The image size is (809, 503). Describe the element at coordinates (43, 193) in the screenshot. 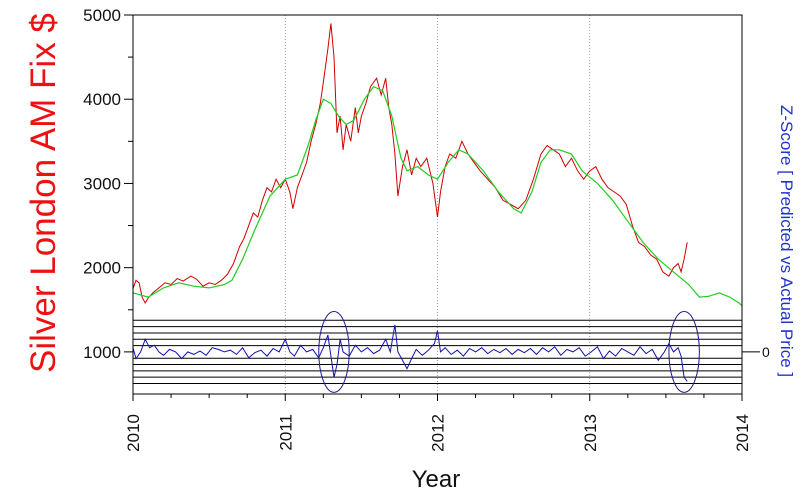

I see `y-axis-label: Silver London AM Fix $` at that location.